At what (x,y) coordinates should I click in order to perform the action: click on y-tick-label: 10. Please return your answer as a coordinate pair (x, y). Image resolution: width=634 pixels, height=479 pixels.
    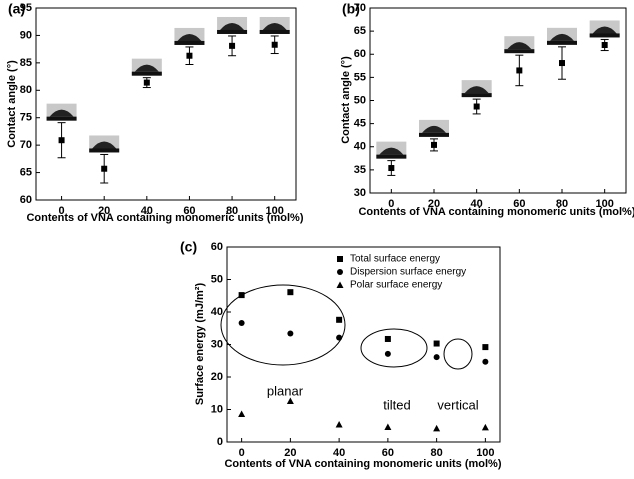
    Looking at the image, I should click on (217, 409).